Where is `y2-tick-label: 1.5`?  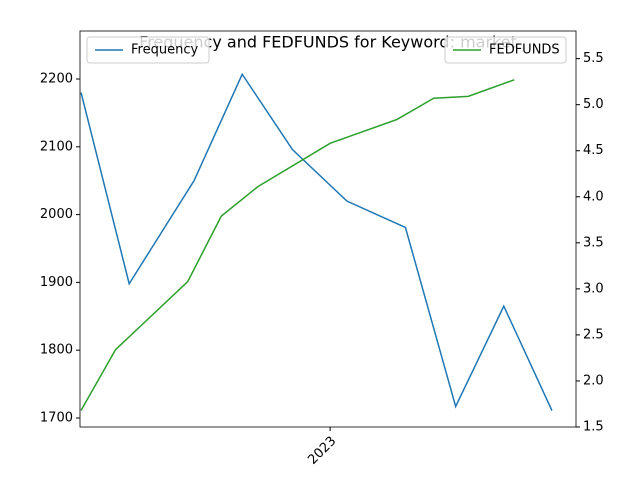 y2-tick-label: 1.5 is located at coordinates (593, 427).